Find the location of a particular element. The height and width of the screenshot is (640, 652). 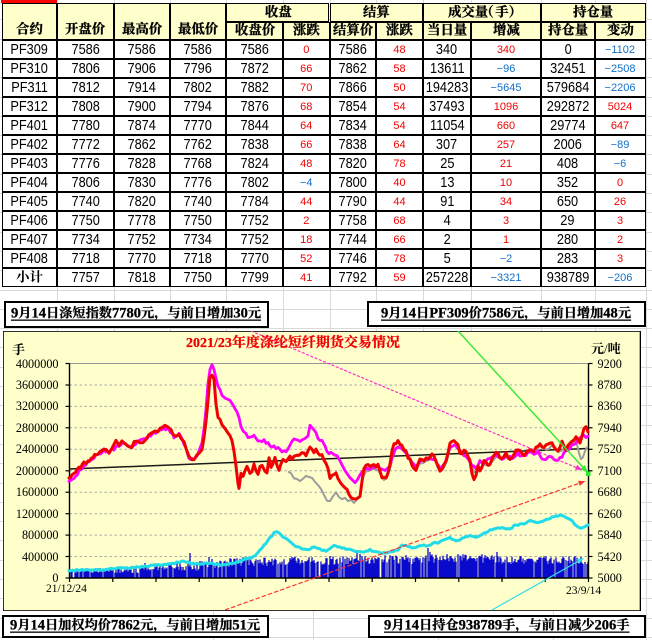

svg-text: 30 is located at coordinates (241, 313).